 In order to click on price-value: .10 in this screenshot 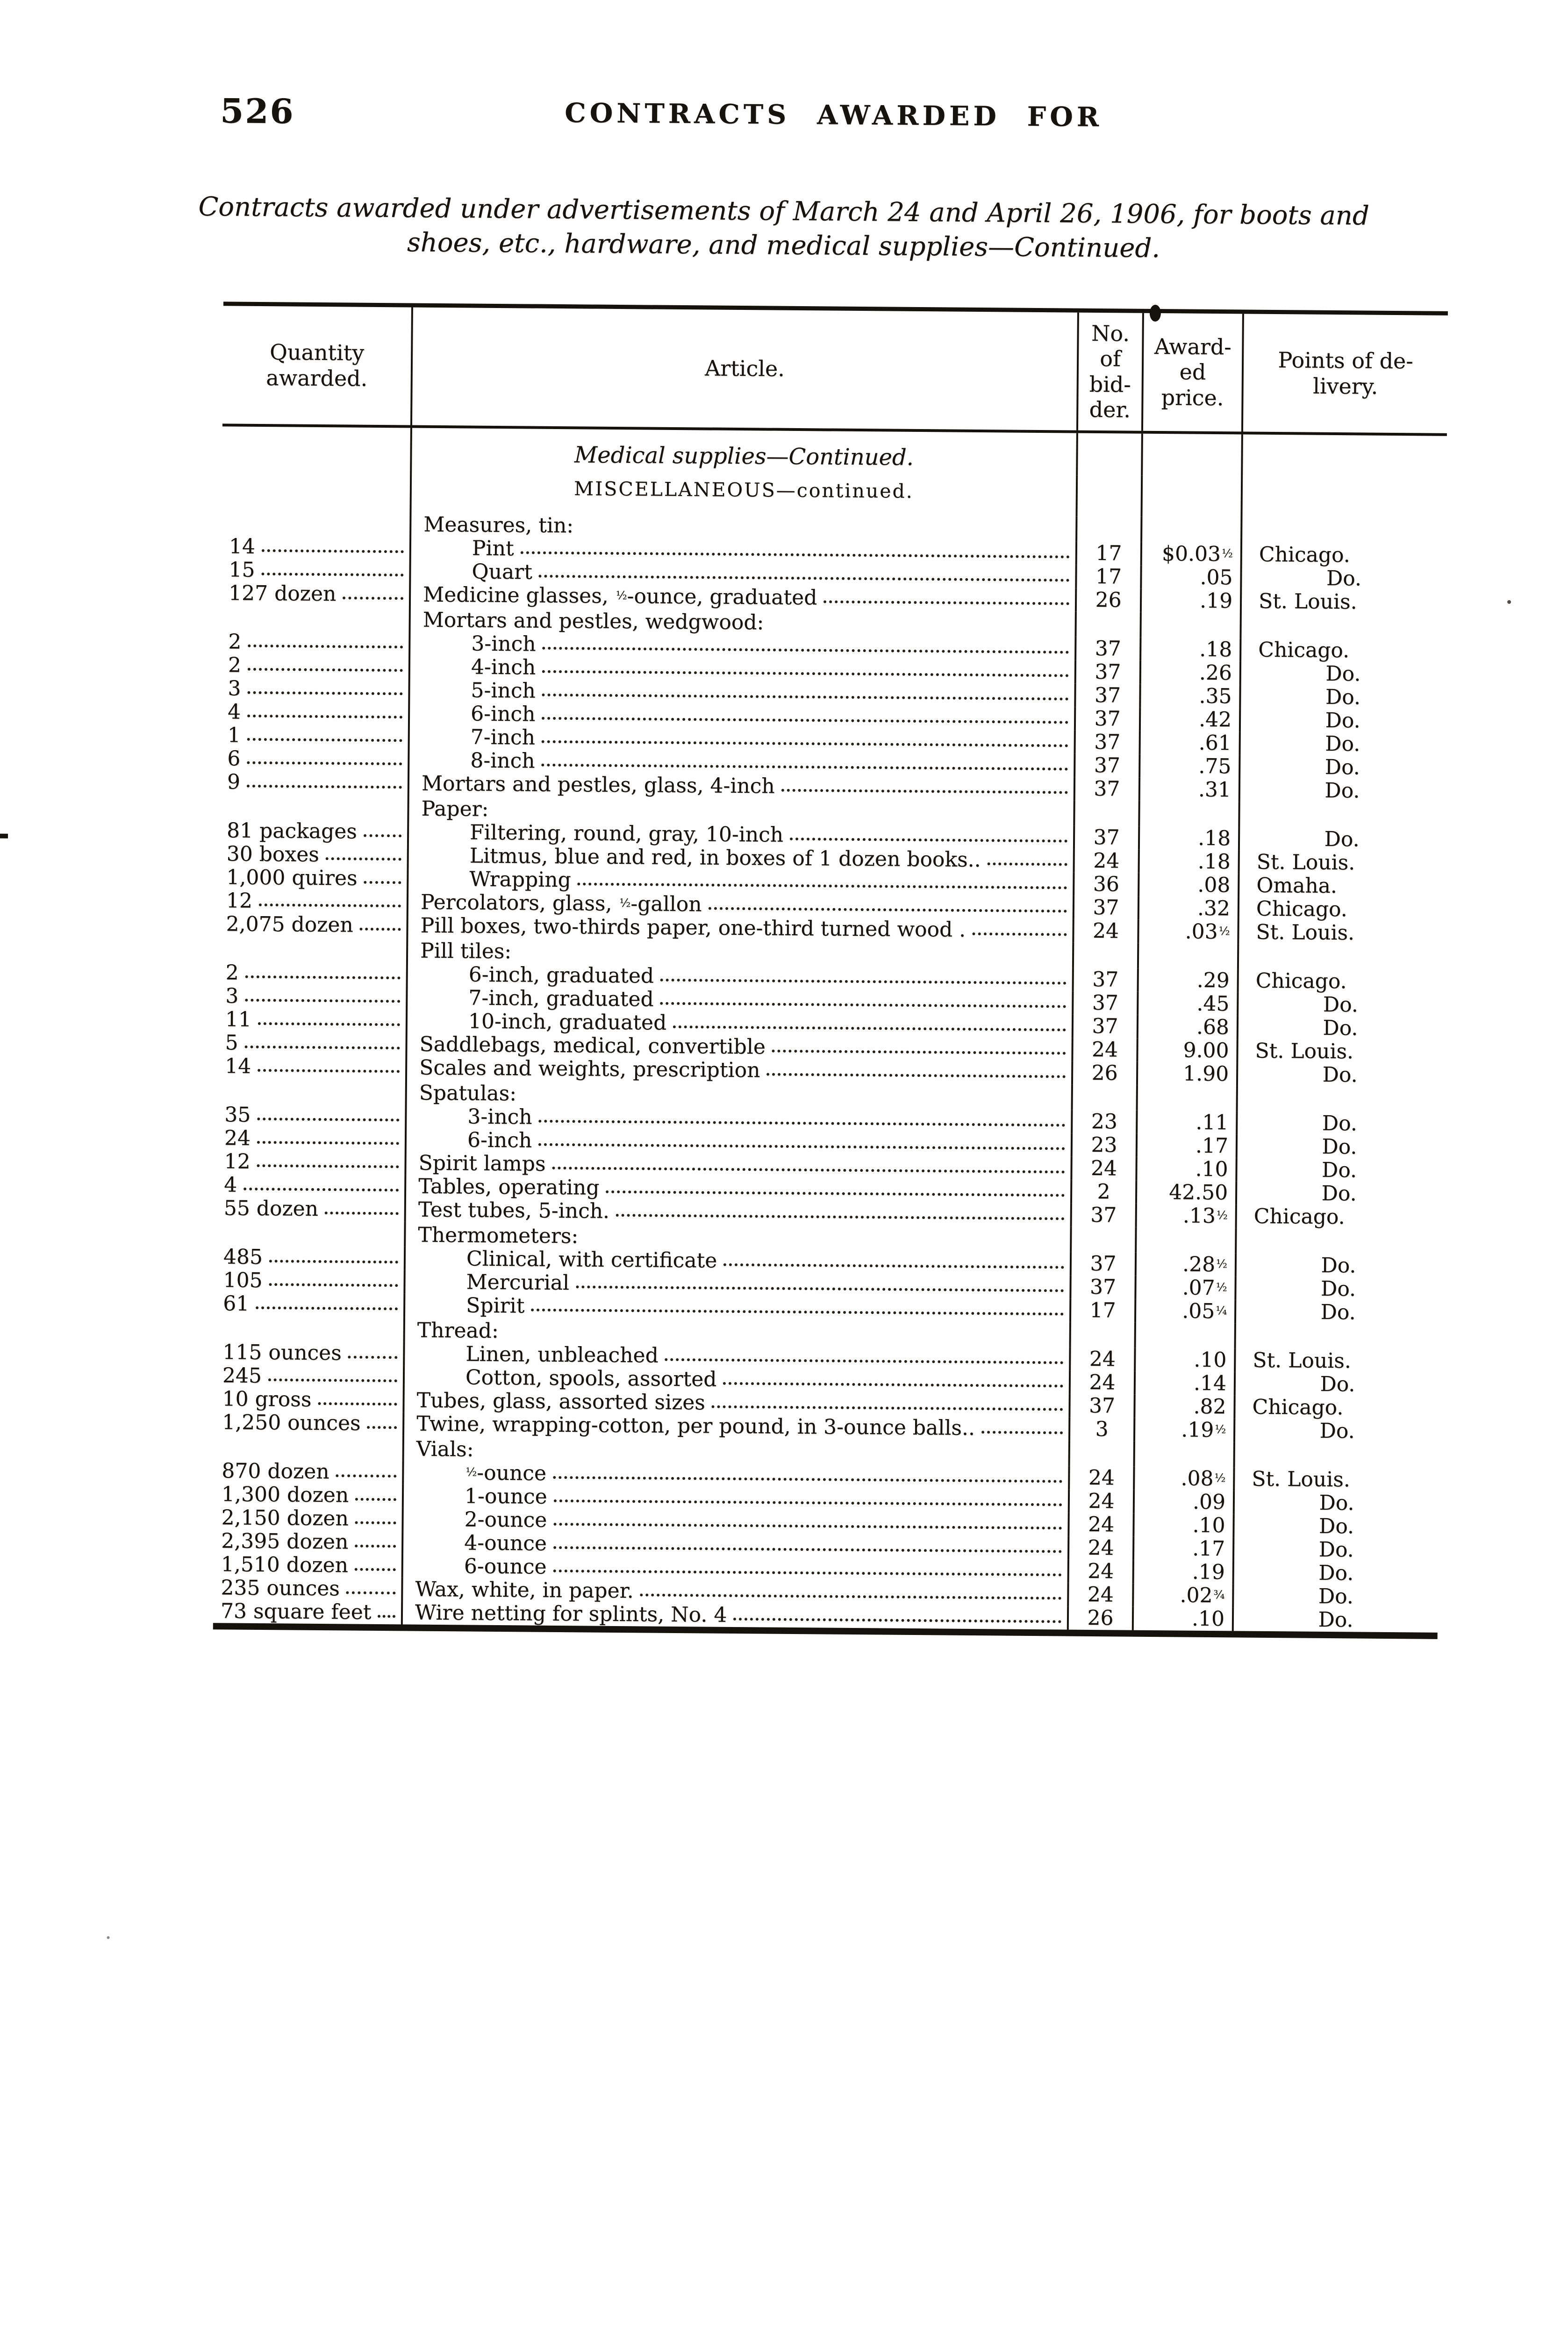, I will do `click(1211, 1360)`.